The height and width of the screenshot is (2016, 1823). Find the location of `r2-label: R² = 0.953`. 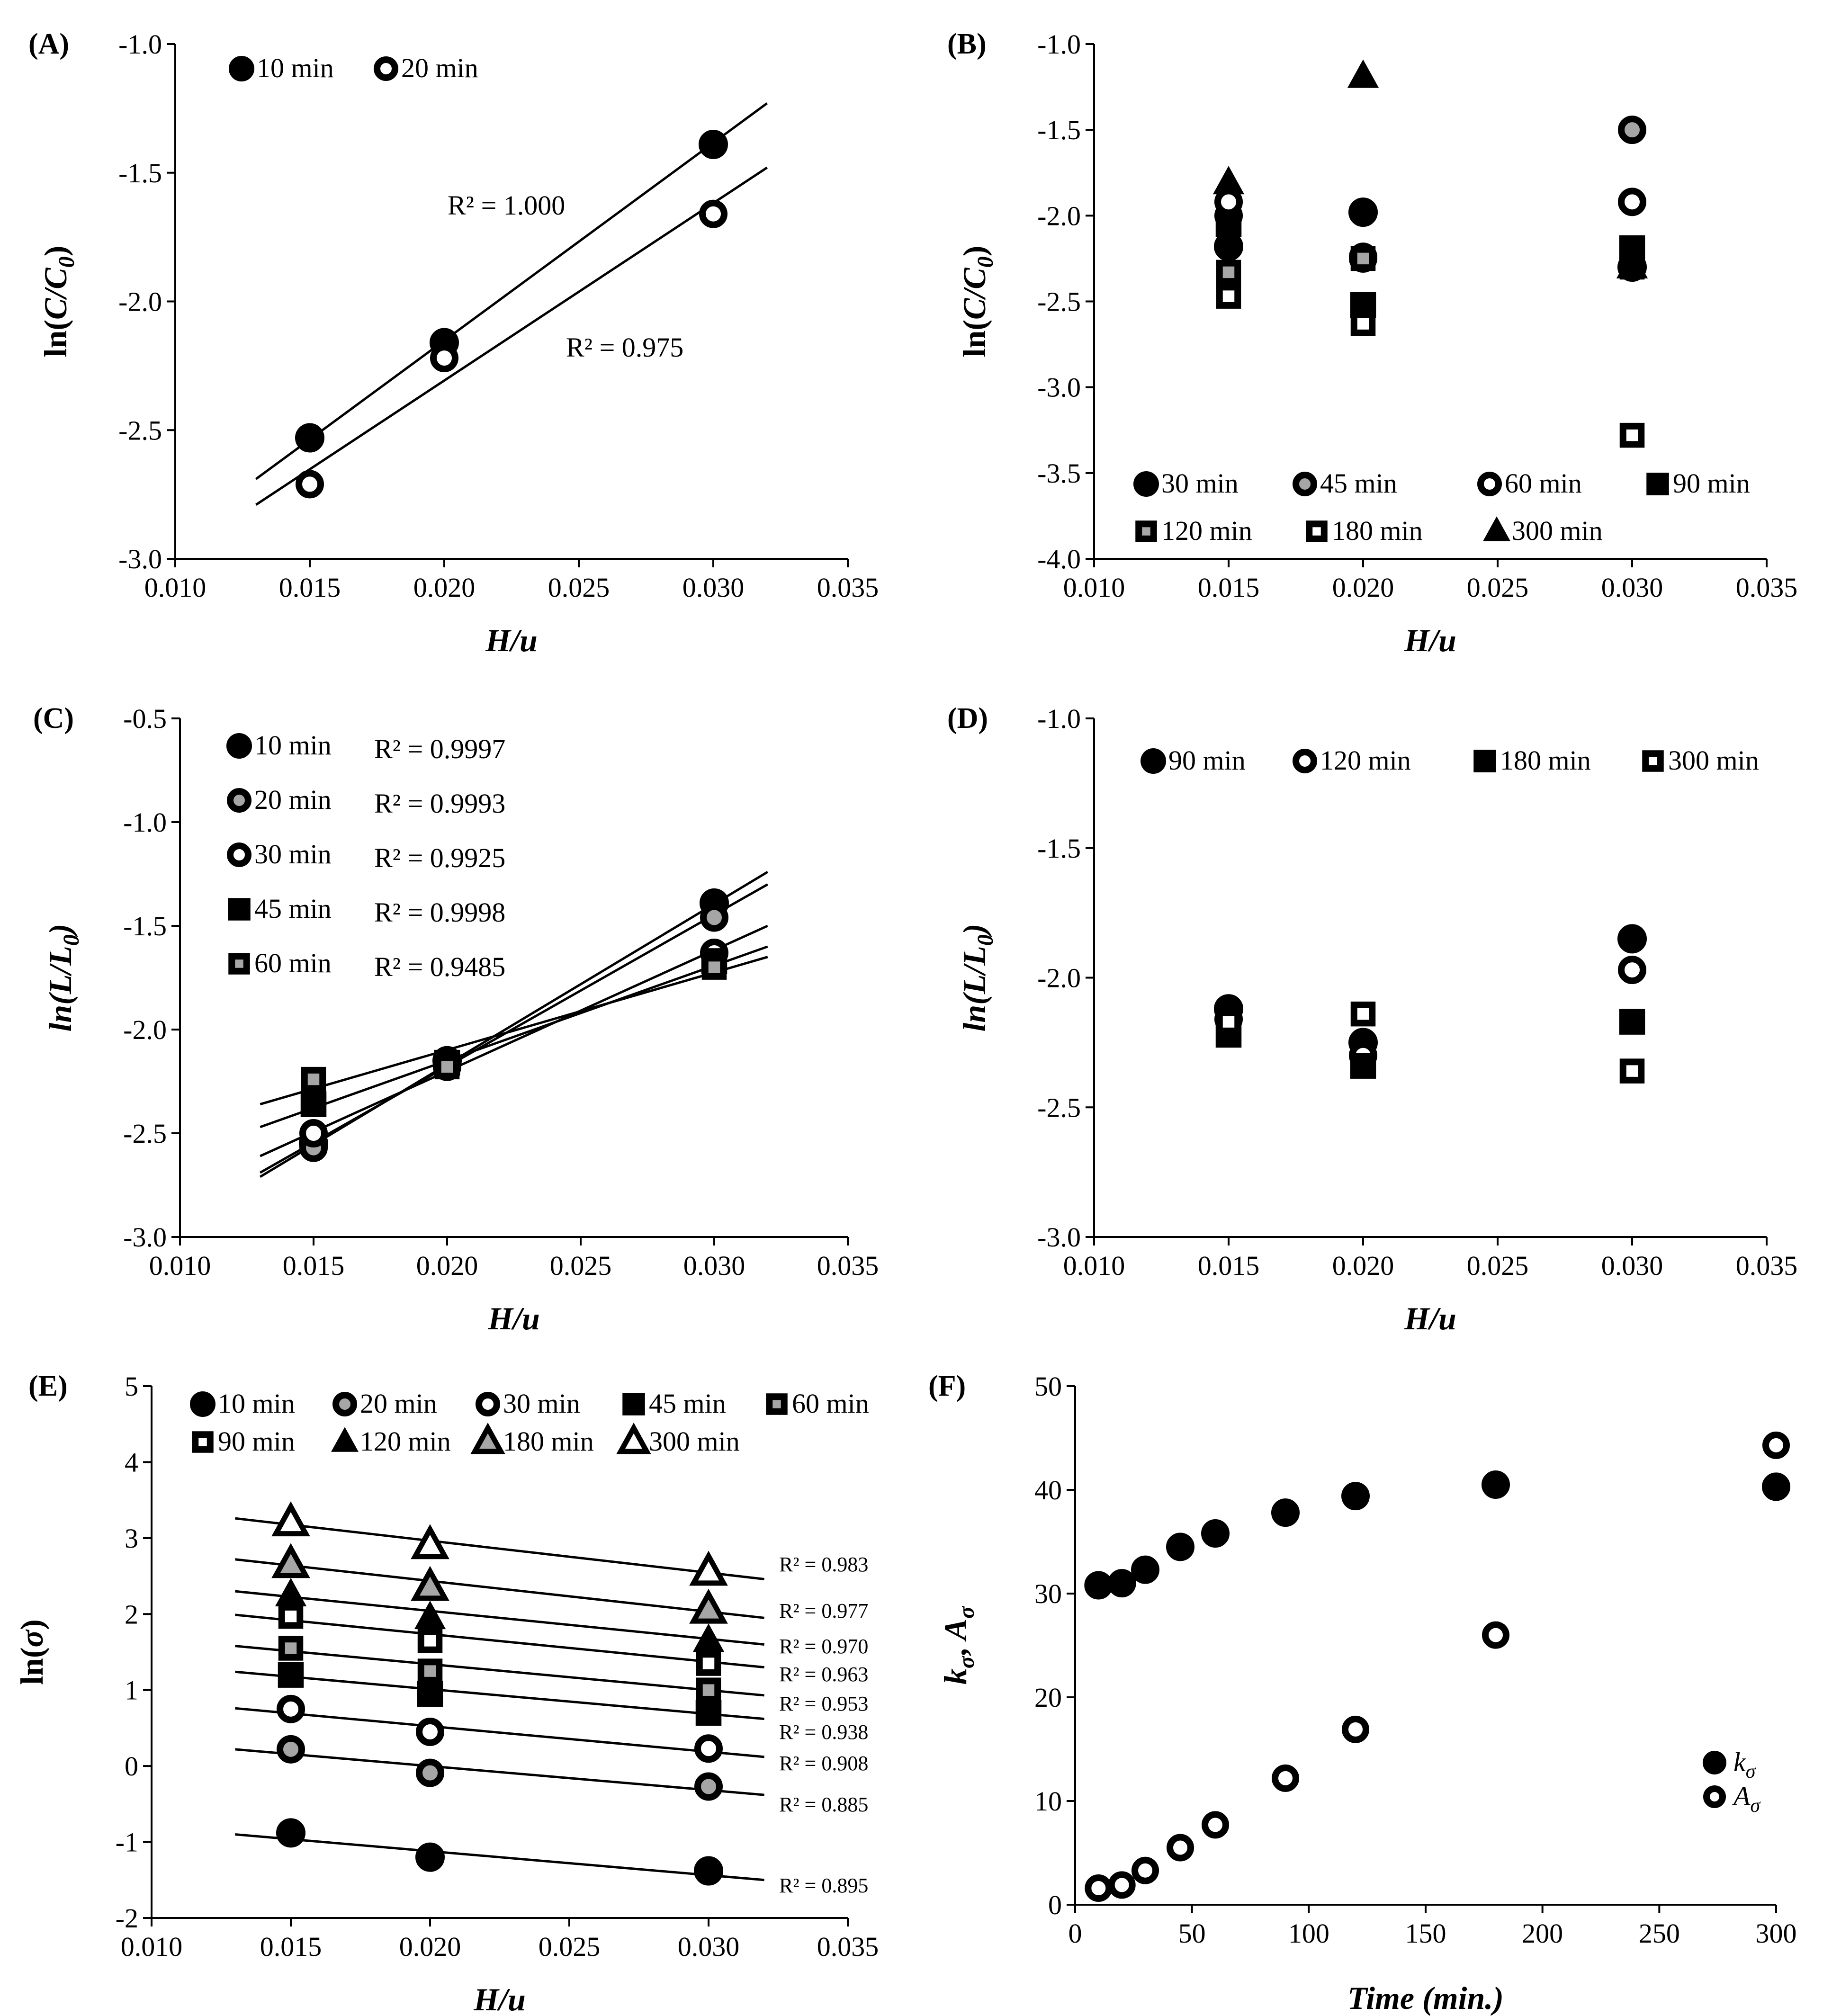

r2-label: R² = 0.953 is located at coordinates (823, 1703).